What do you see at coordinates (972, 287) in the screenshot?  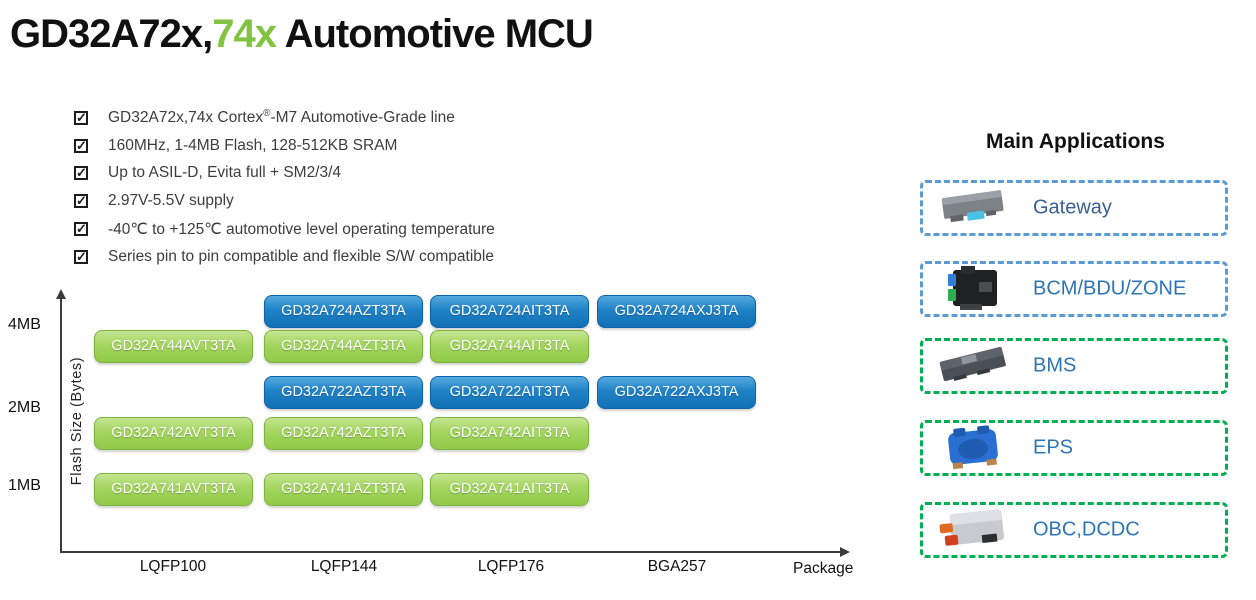 I see `bcm-device-image` at bounding box center [972, 287].